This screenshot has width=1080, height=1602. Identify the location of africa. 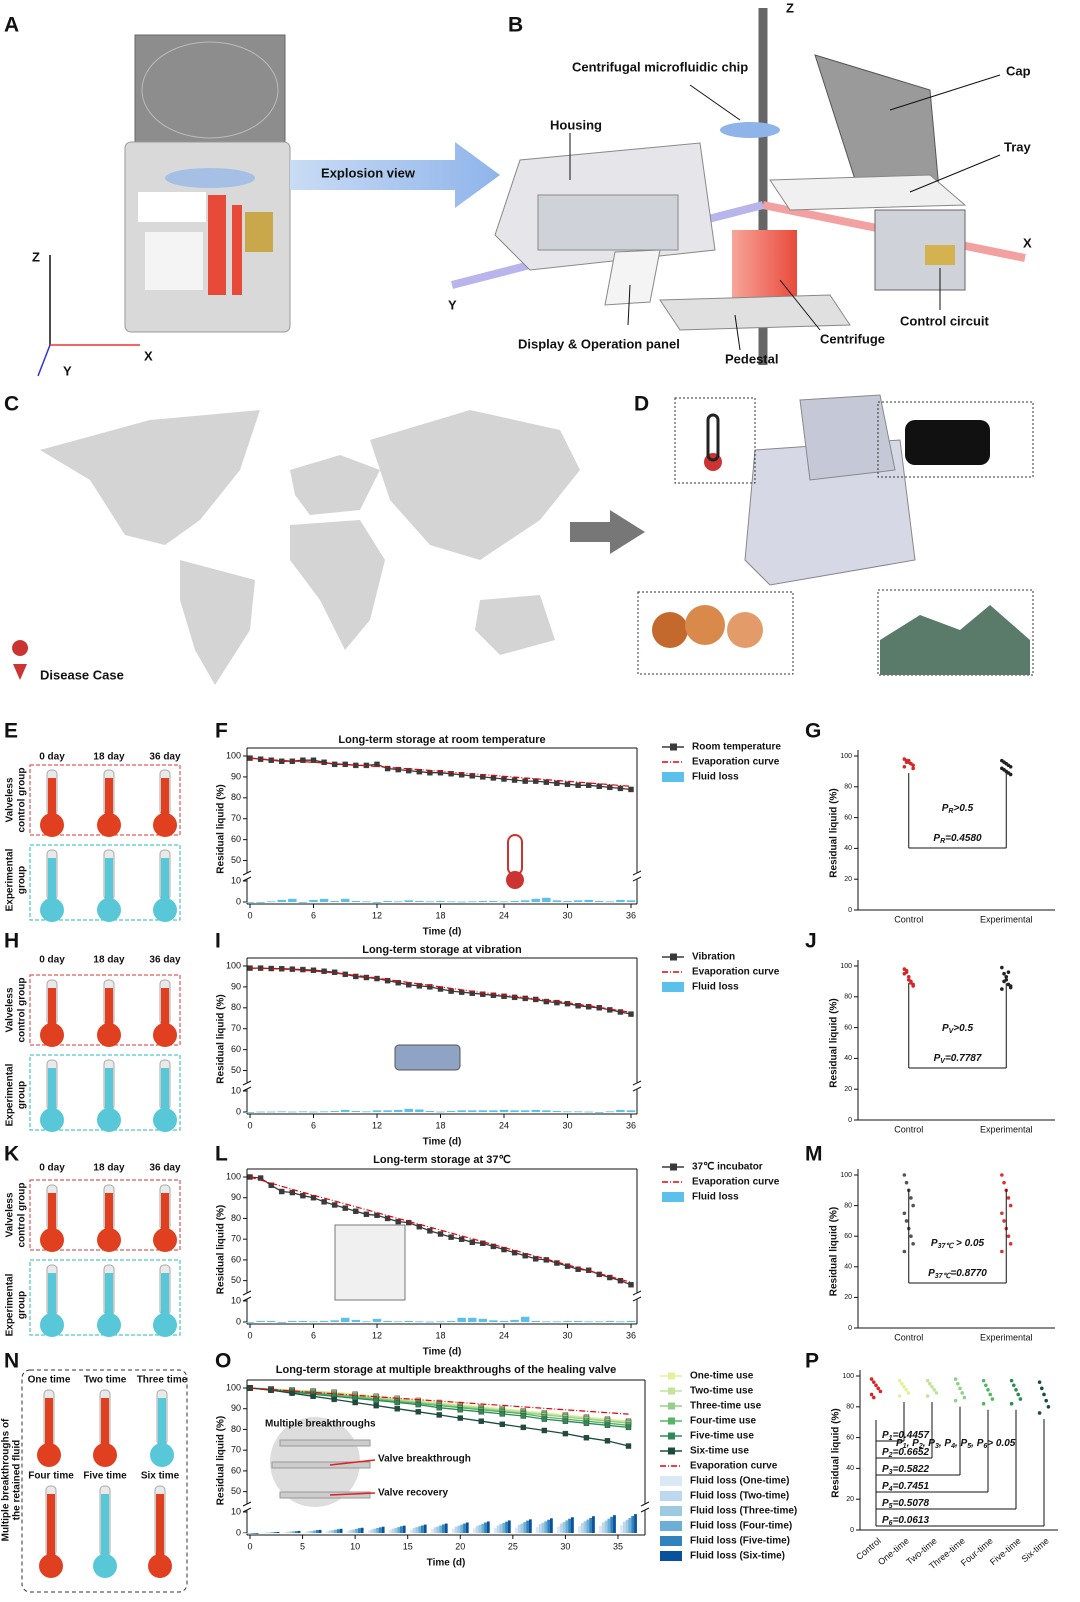
(337, 585).